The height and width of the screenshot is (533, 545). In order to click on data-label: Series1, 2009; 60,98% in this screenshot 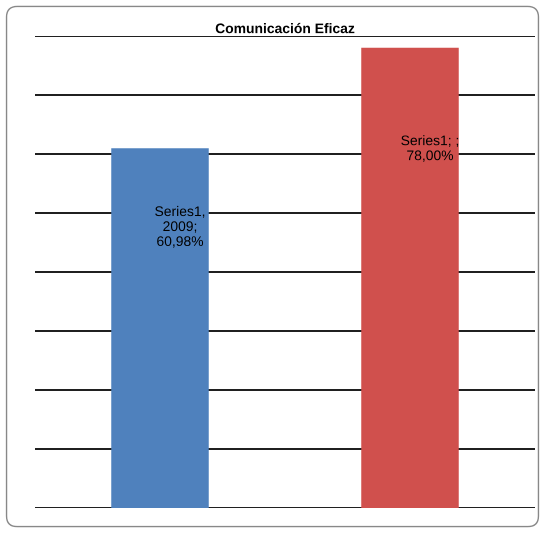, I will do `click(179, 227)`.